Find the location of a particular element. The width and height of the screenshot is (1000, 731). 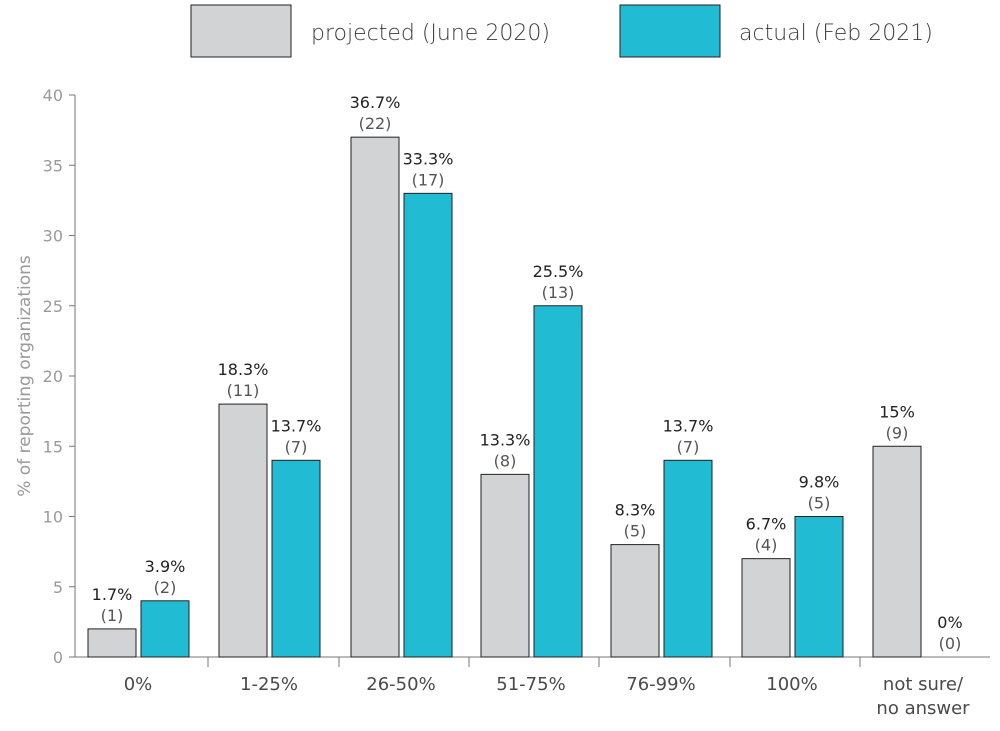

y-tick-label: 20 is located at coordinates (53, 376).